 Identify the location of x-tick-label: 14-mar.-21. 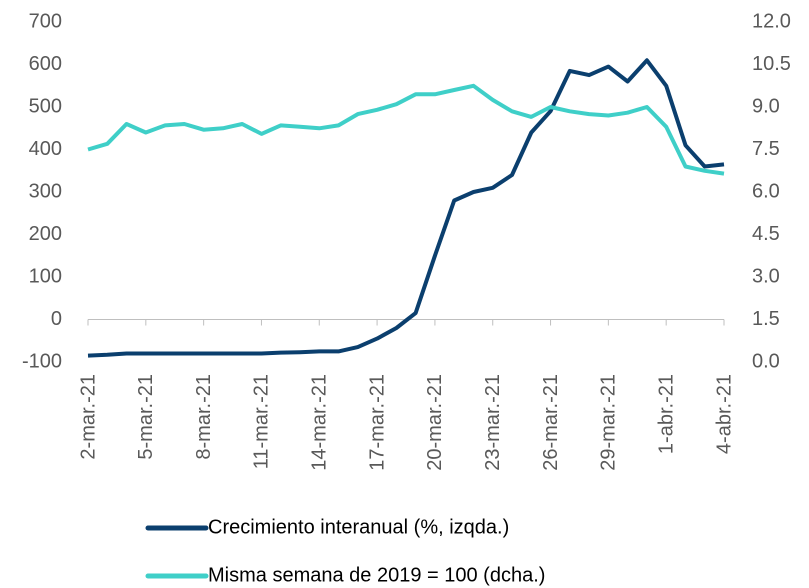
(320, 422).